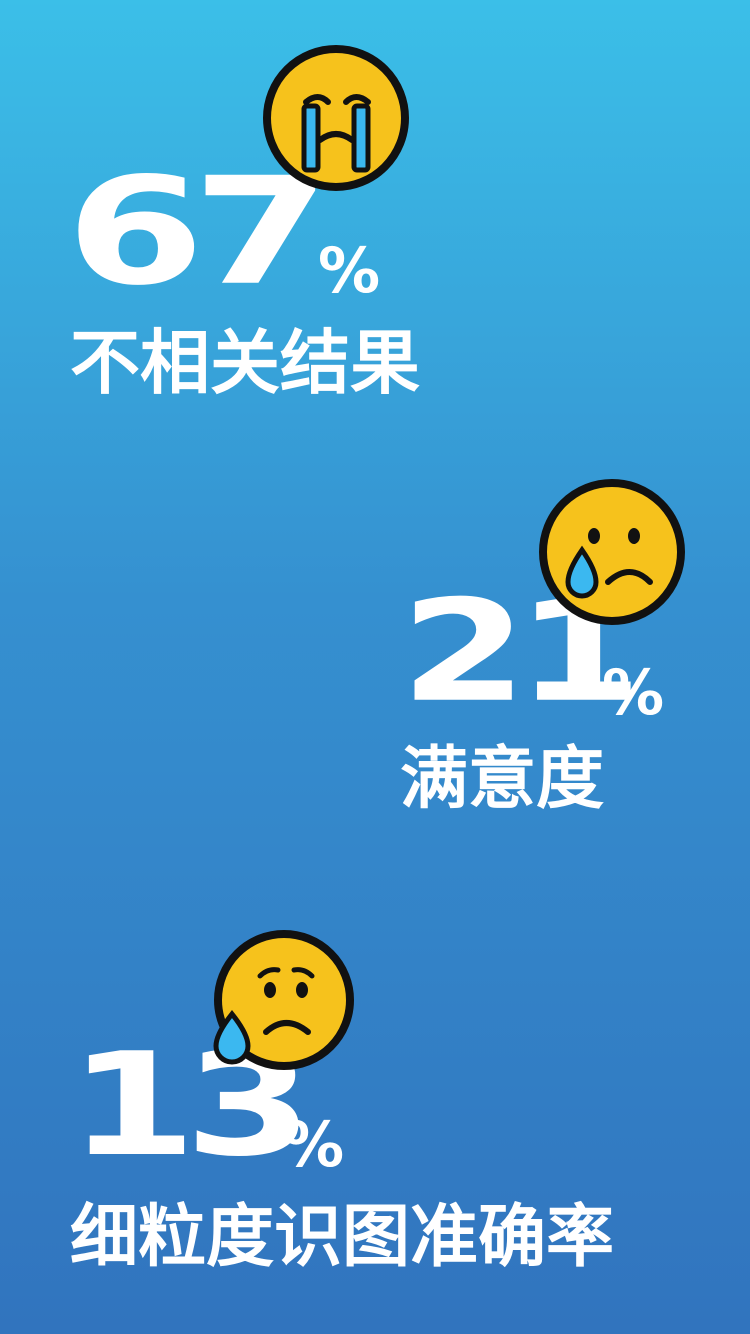 This screenshot has height=1334, width=750. What do you see at coordinates (198, 231) in the screenshot?
I see `stat-value: 67` at bounding box center [198, 231].